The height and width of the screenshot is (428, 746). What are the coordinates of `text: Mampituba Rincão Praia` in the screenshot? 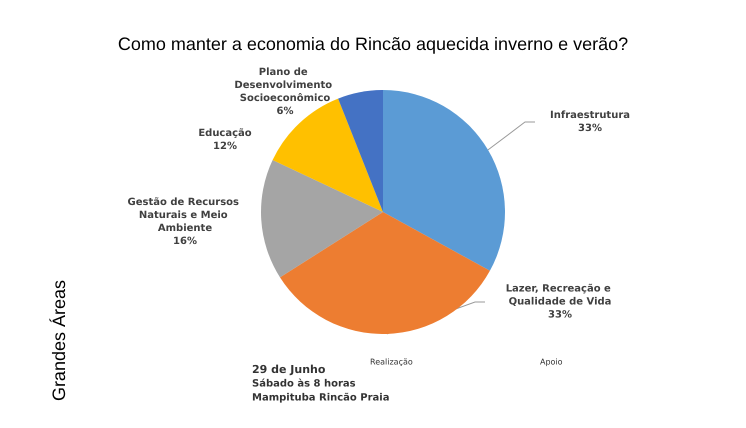 It's located at (321, 398).